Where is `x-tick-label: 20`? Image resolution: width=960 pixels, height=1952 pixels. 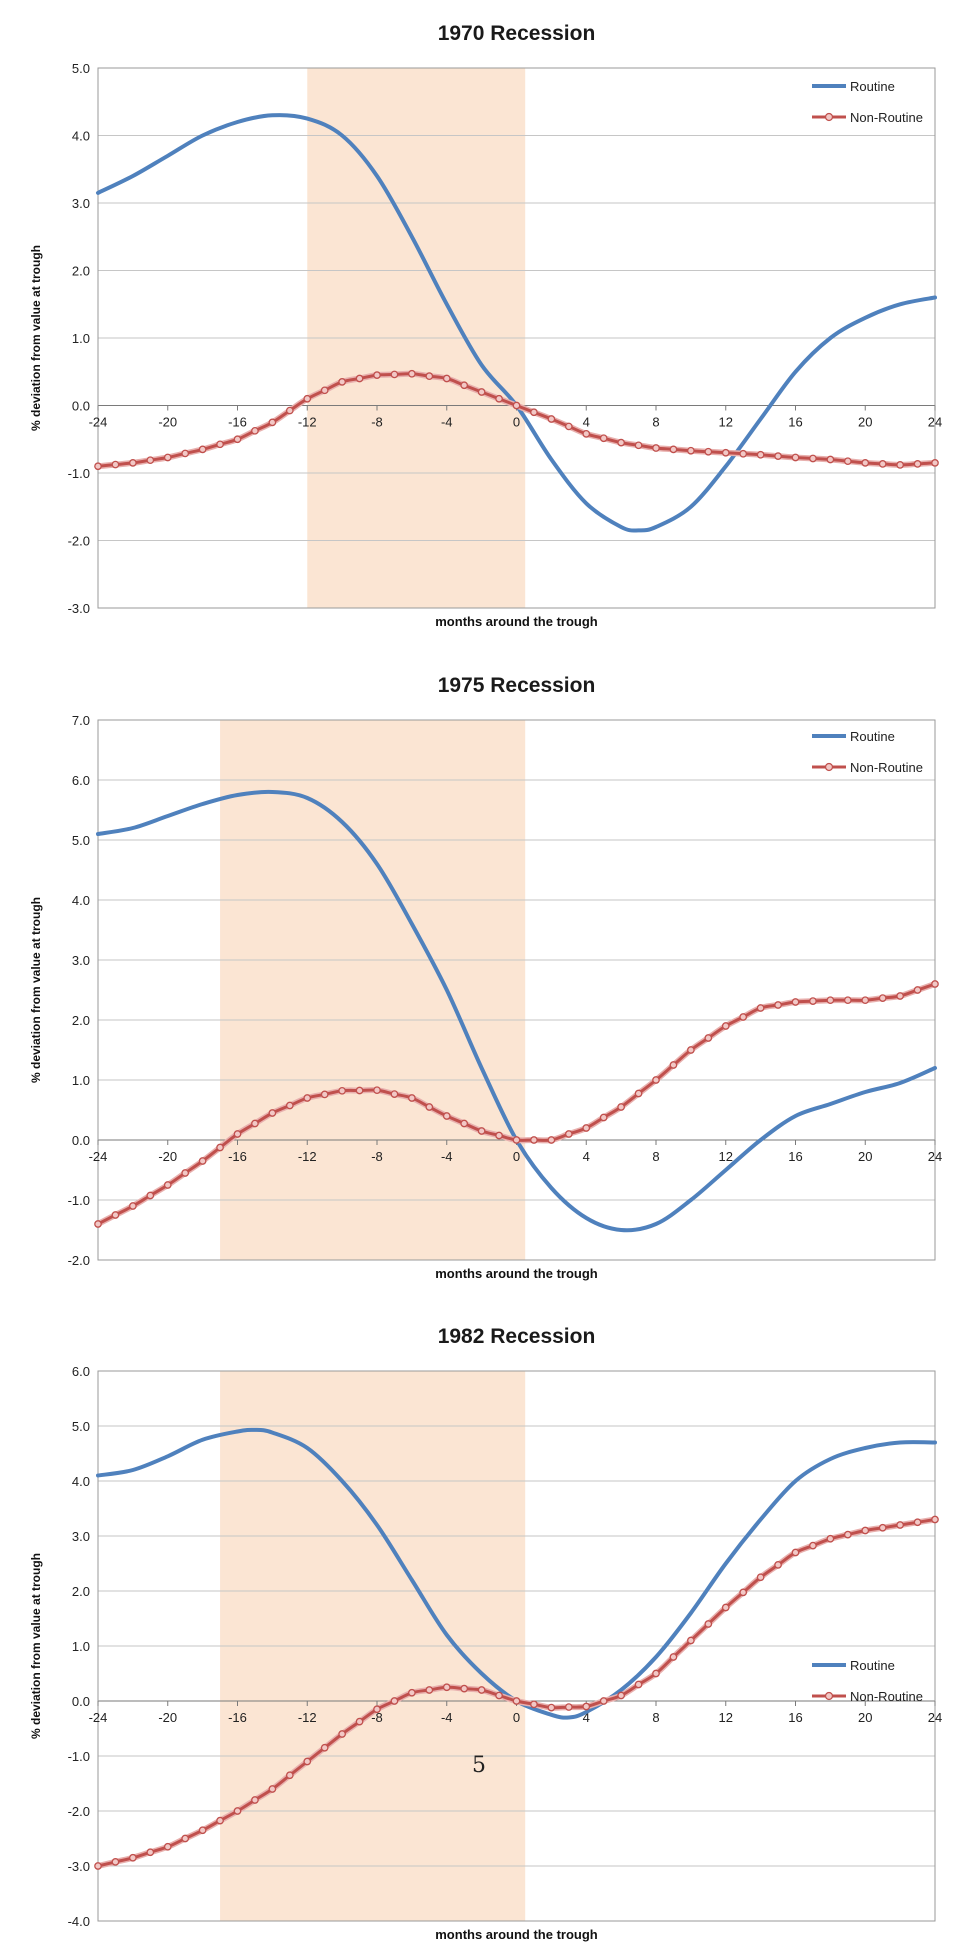 x-tick-label: 20 is located at coordinates (865, 422).